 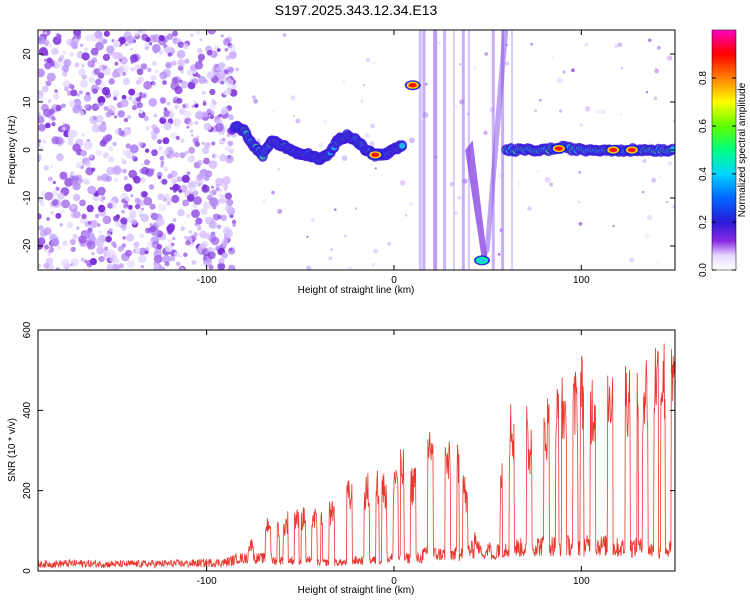 I want to click on snr-ytick-label: 600, so click(x=27, y=329).